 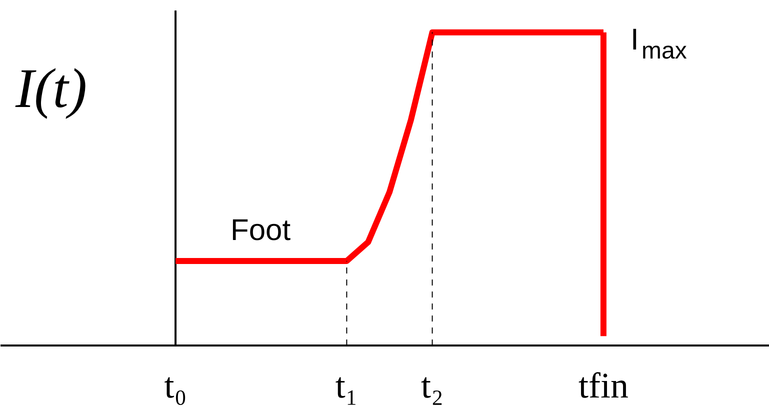 What do you see at coordinates (432, 386) in the screenshot?
I see `x-tick-label: t₂` at bounding box center [432, 386].